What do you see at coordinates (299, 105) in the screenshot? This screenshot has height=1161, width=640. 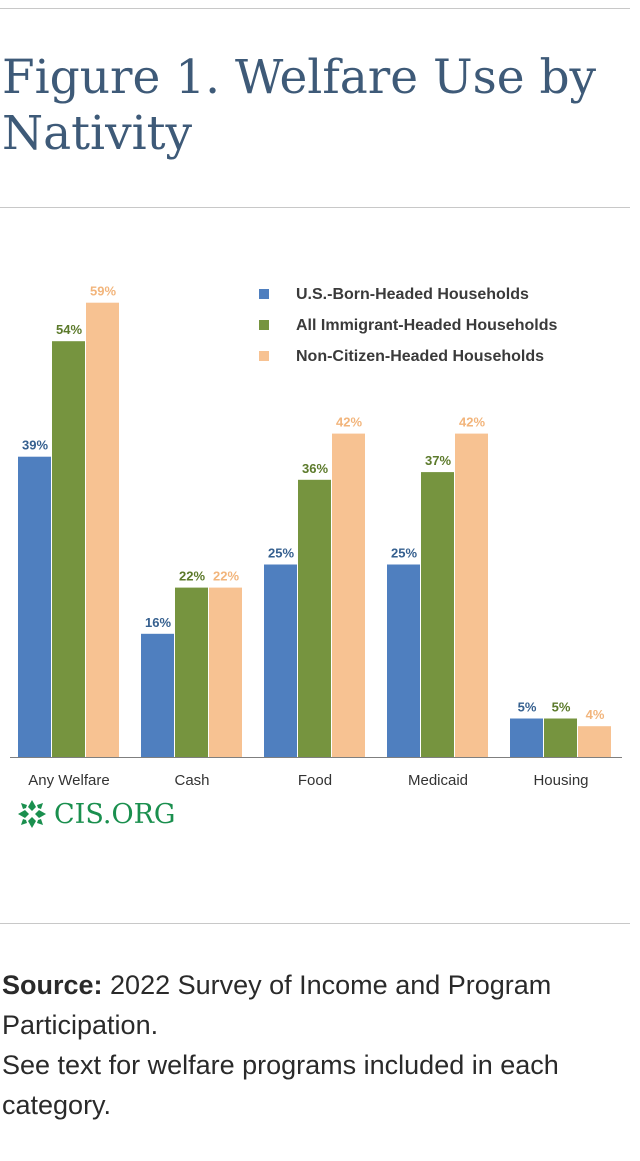 I see `page-title: Figure 1. Welfare Use by Nativity` at bounding box center [299, 105].